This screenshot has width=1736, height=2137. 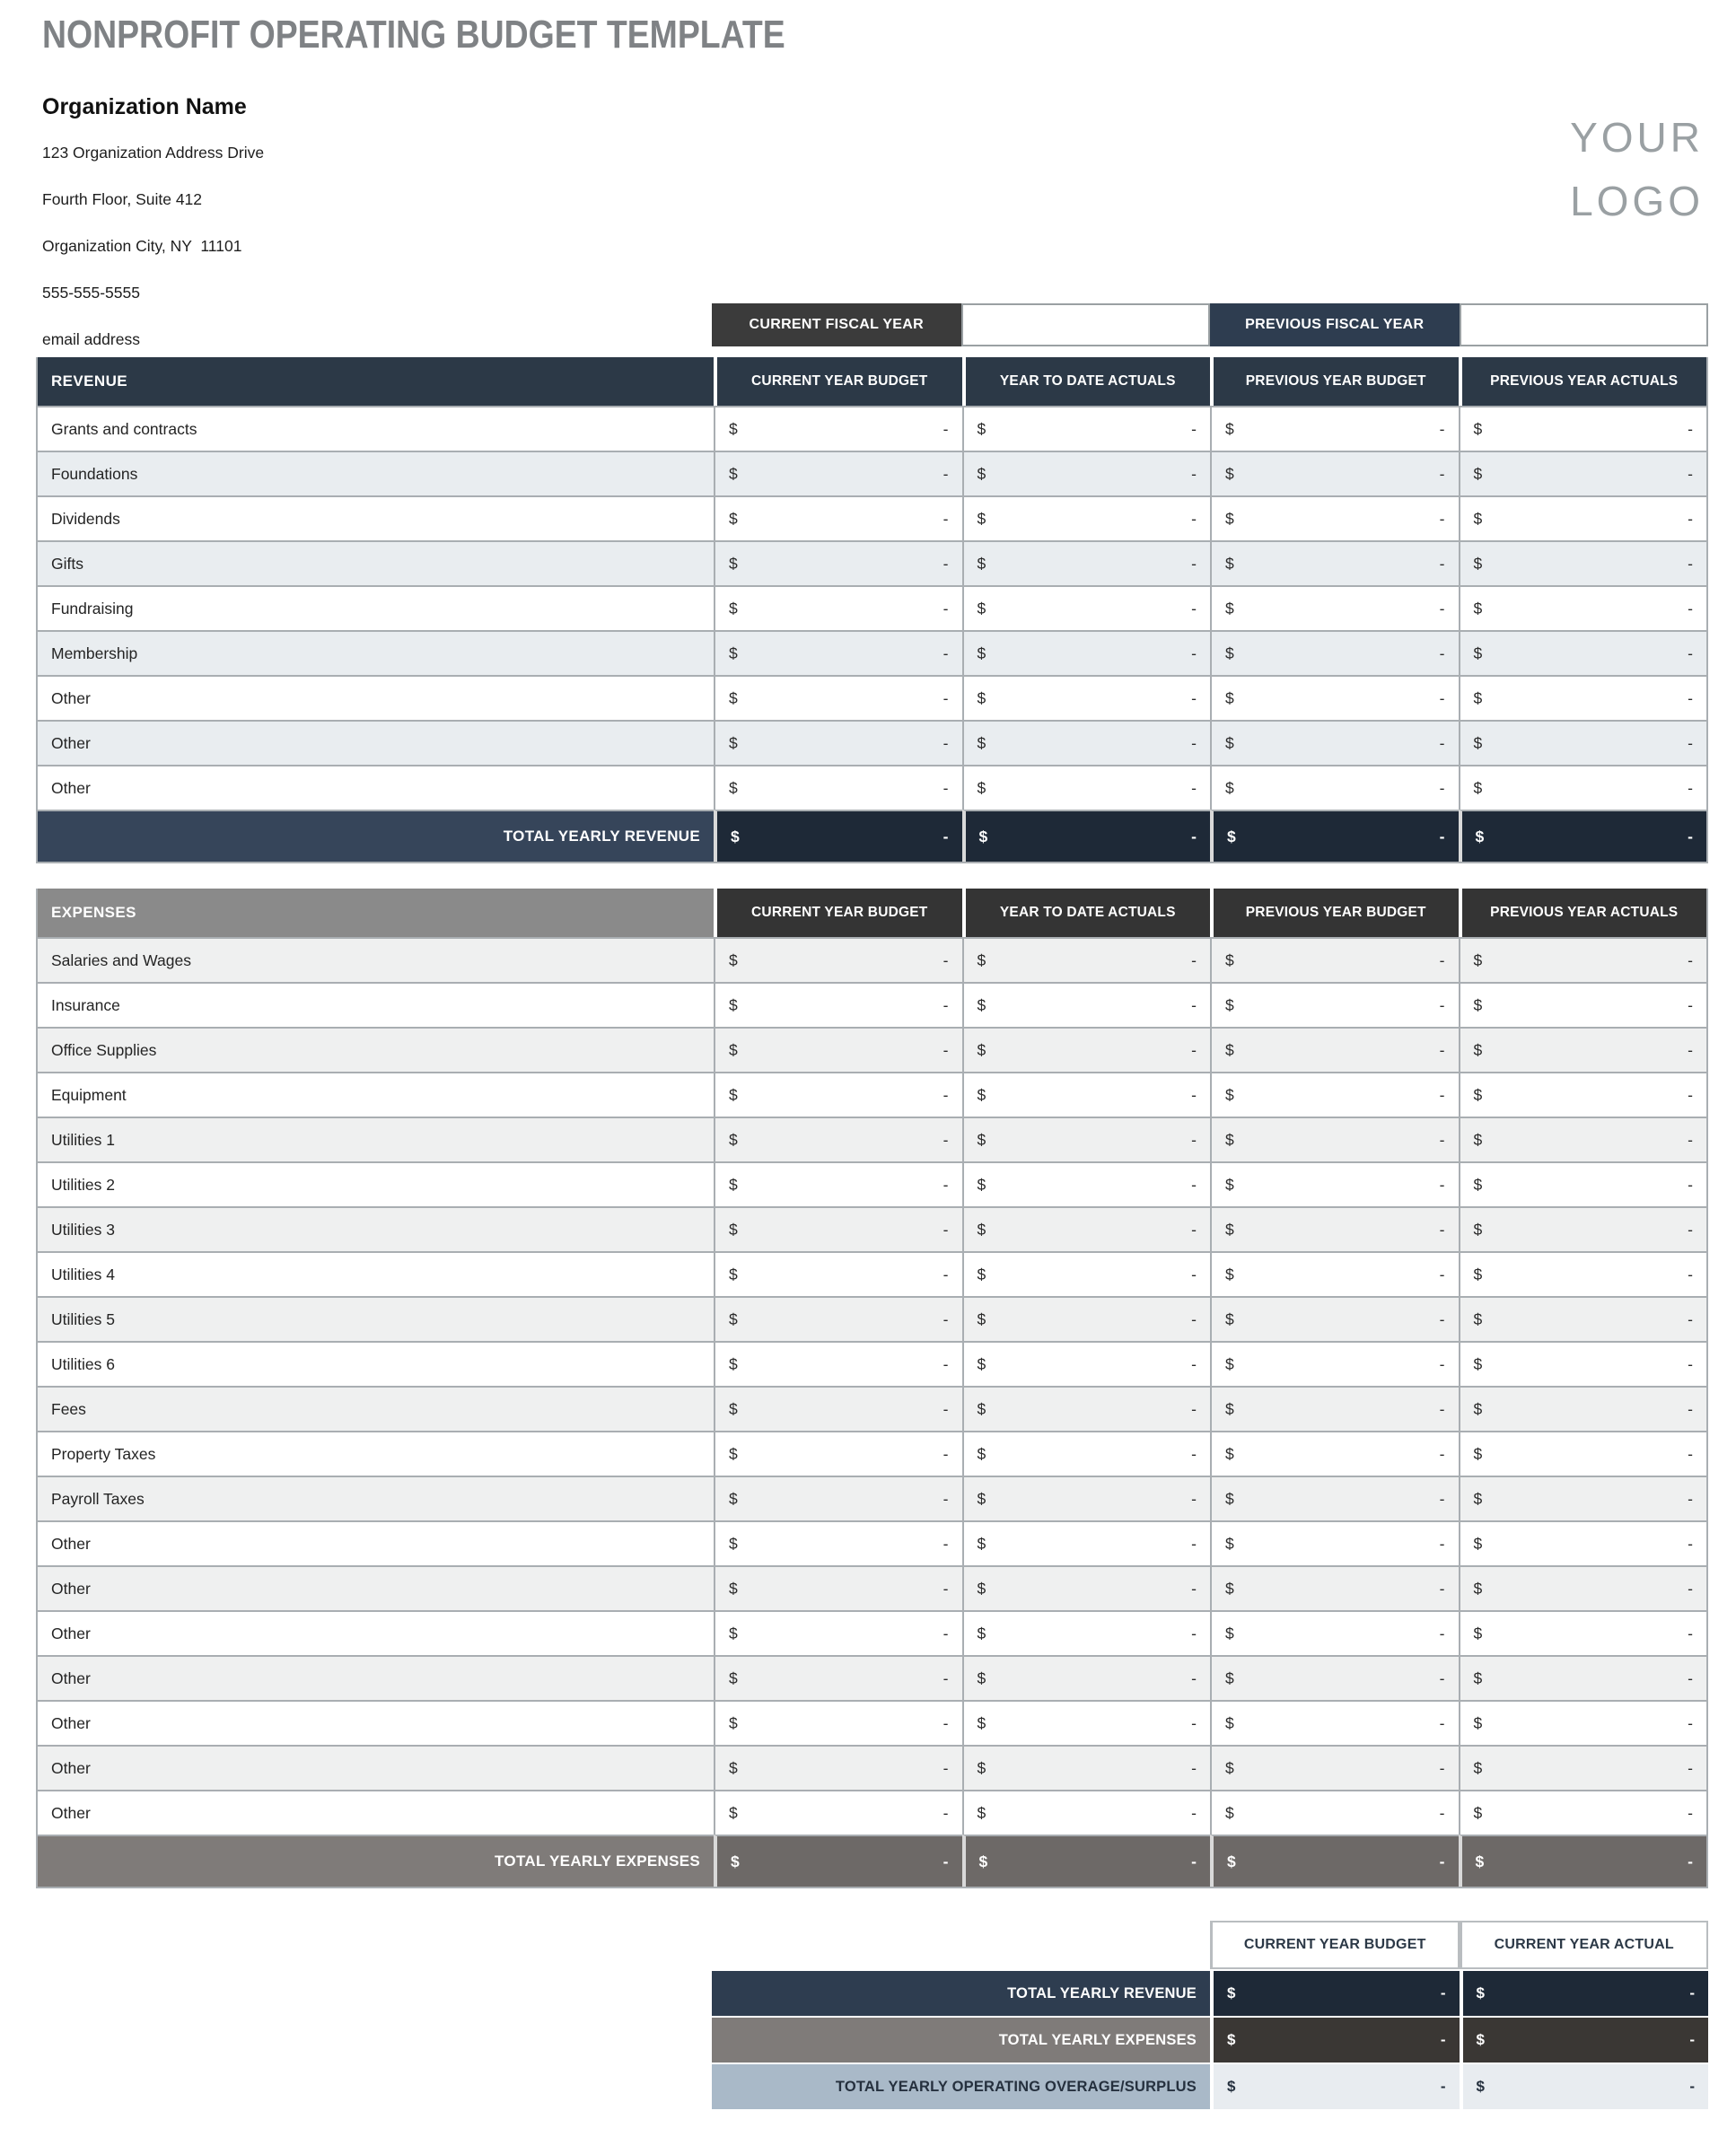 I want to click on expenses-row-label: Salaries and Wages, so click(x=376, y=959).